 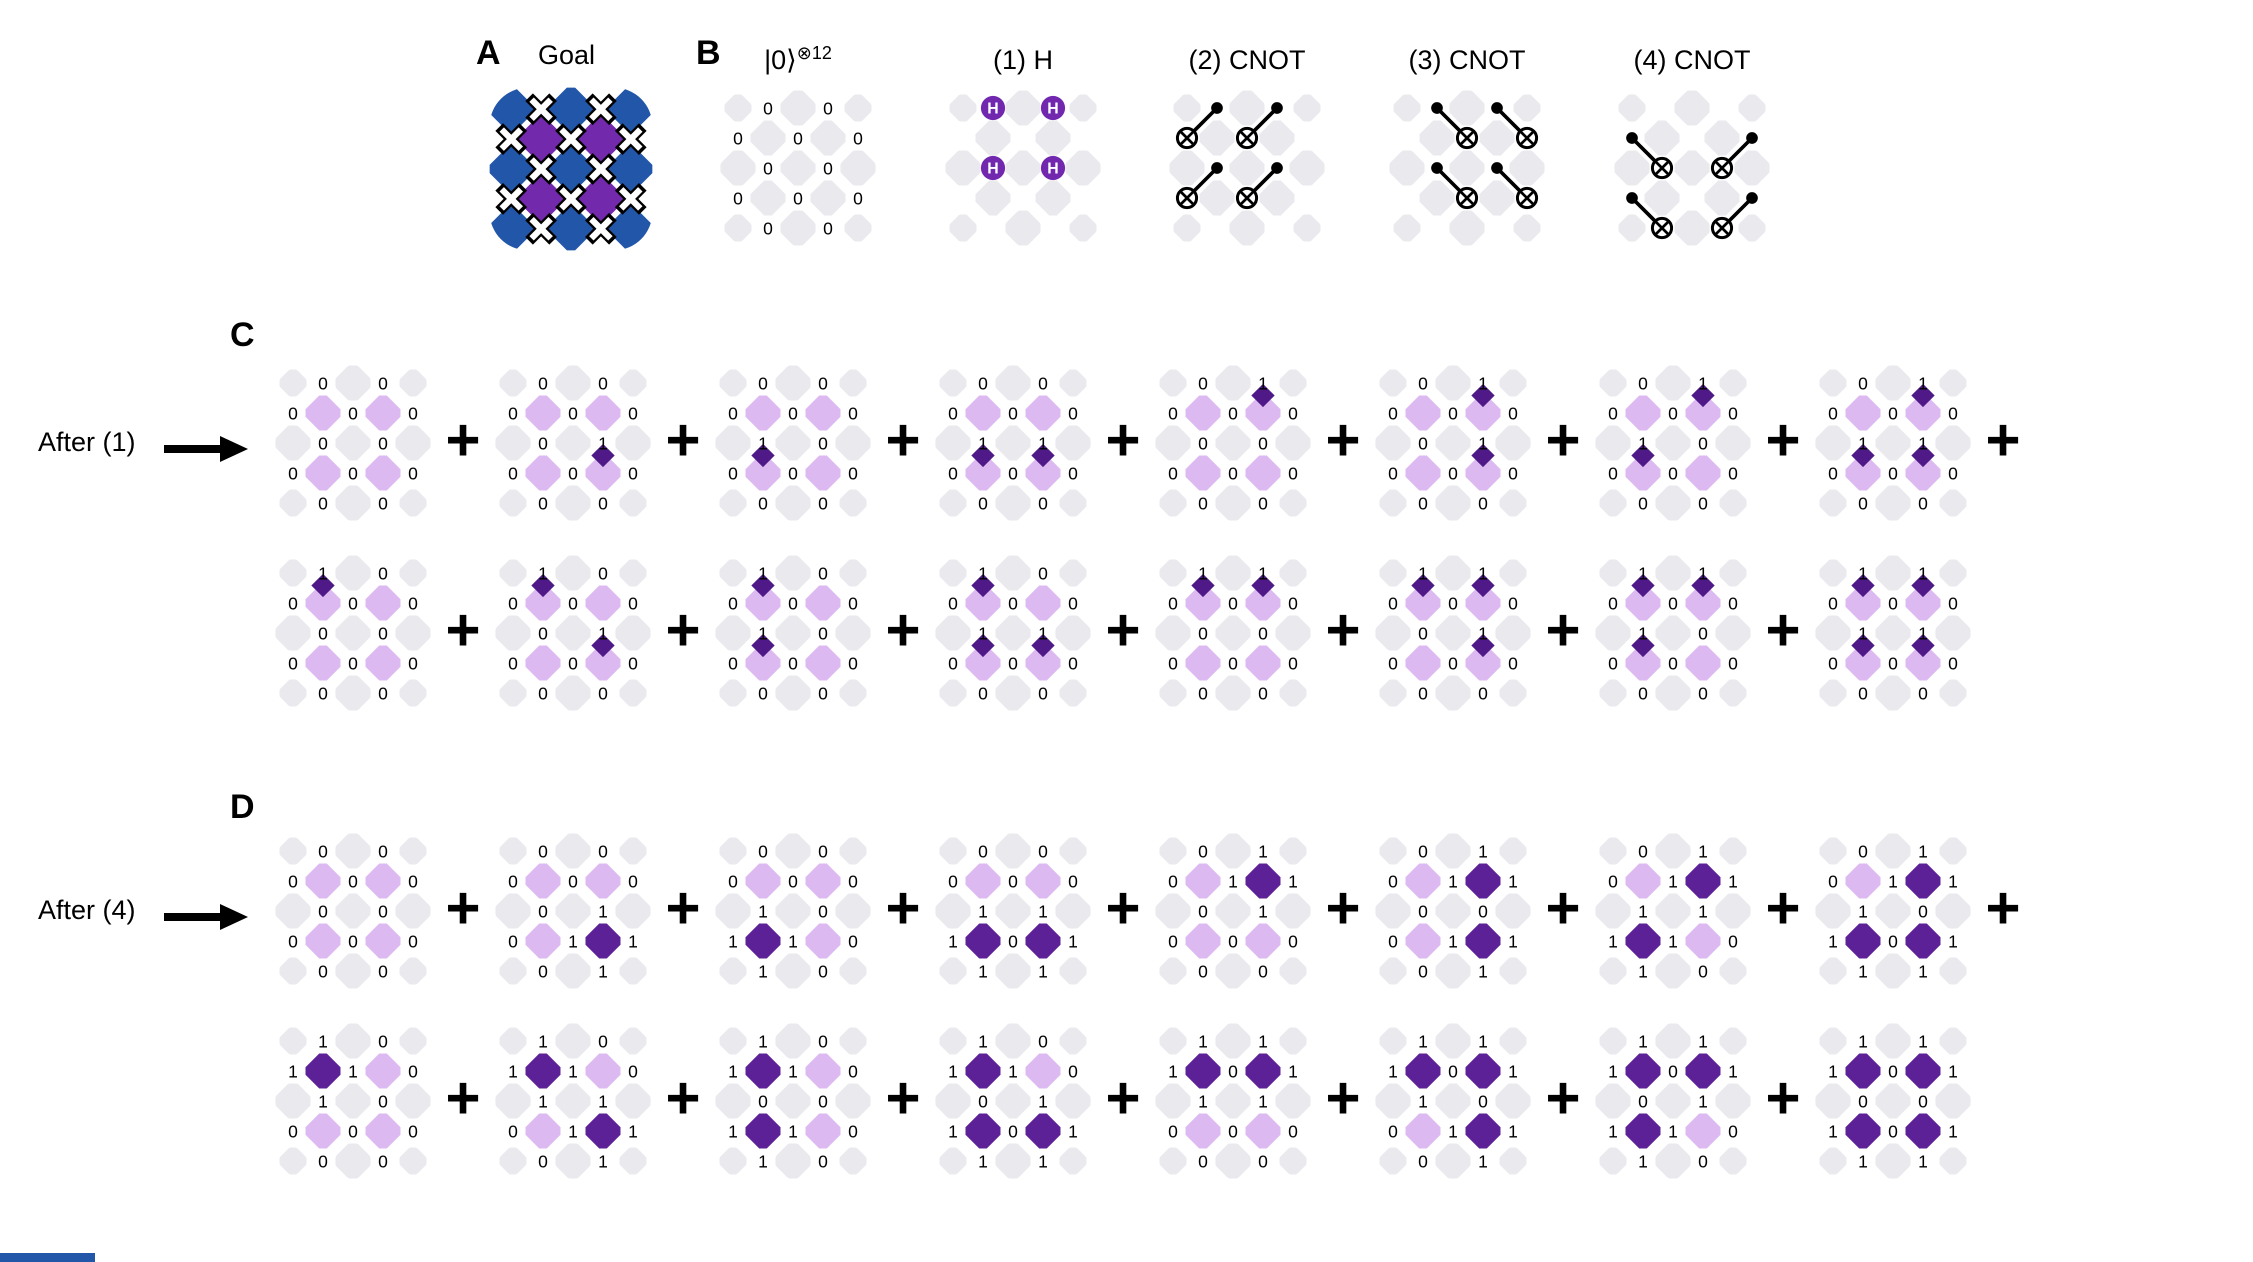 What do you see at coordinates (206, 919) in the screenshot?
I see `after-4-arrow-icon` at bounding box center [206, 919].